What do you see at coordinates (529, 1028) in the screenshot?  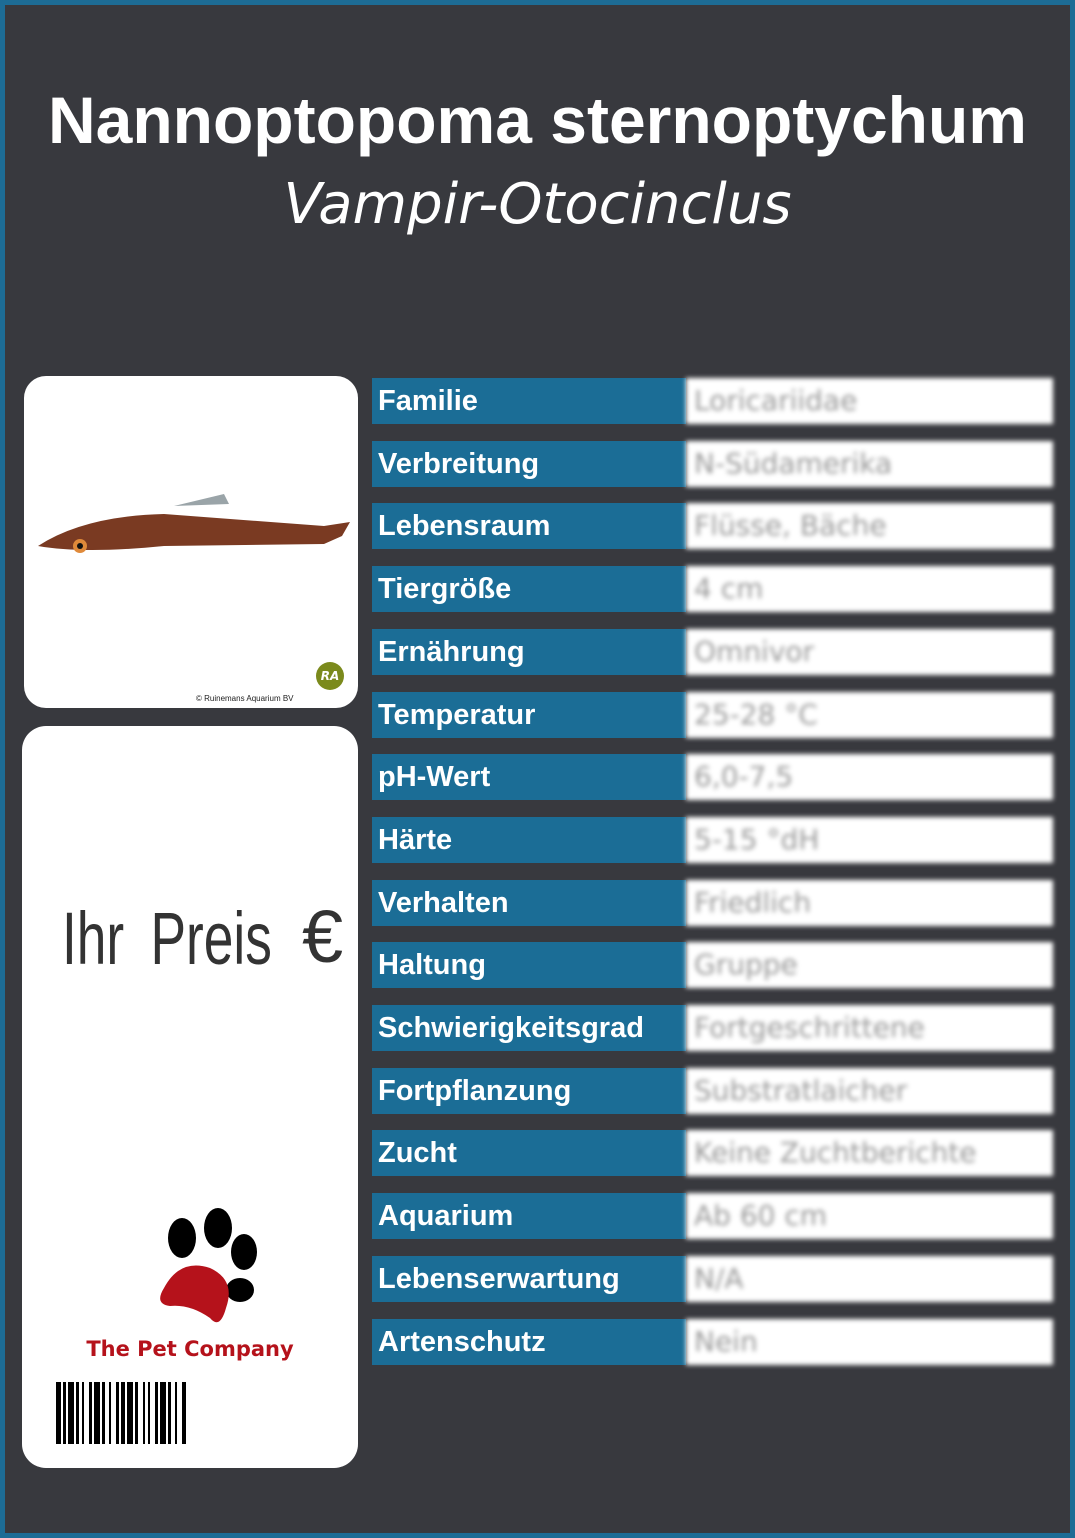 I see `info-label: Schwierigkeitsgrad` at bounding box center [529, 1028].